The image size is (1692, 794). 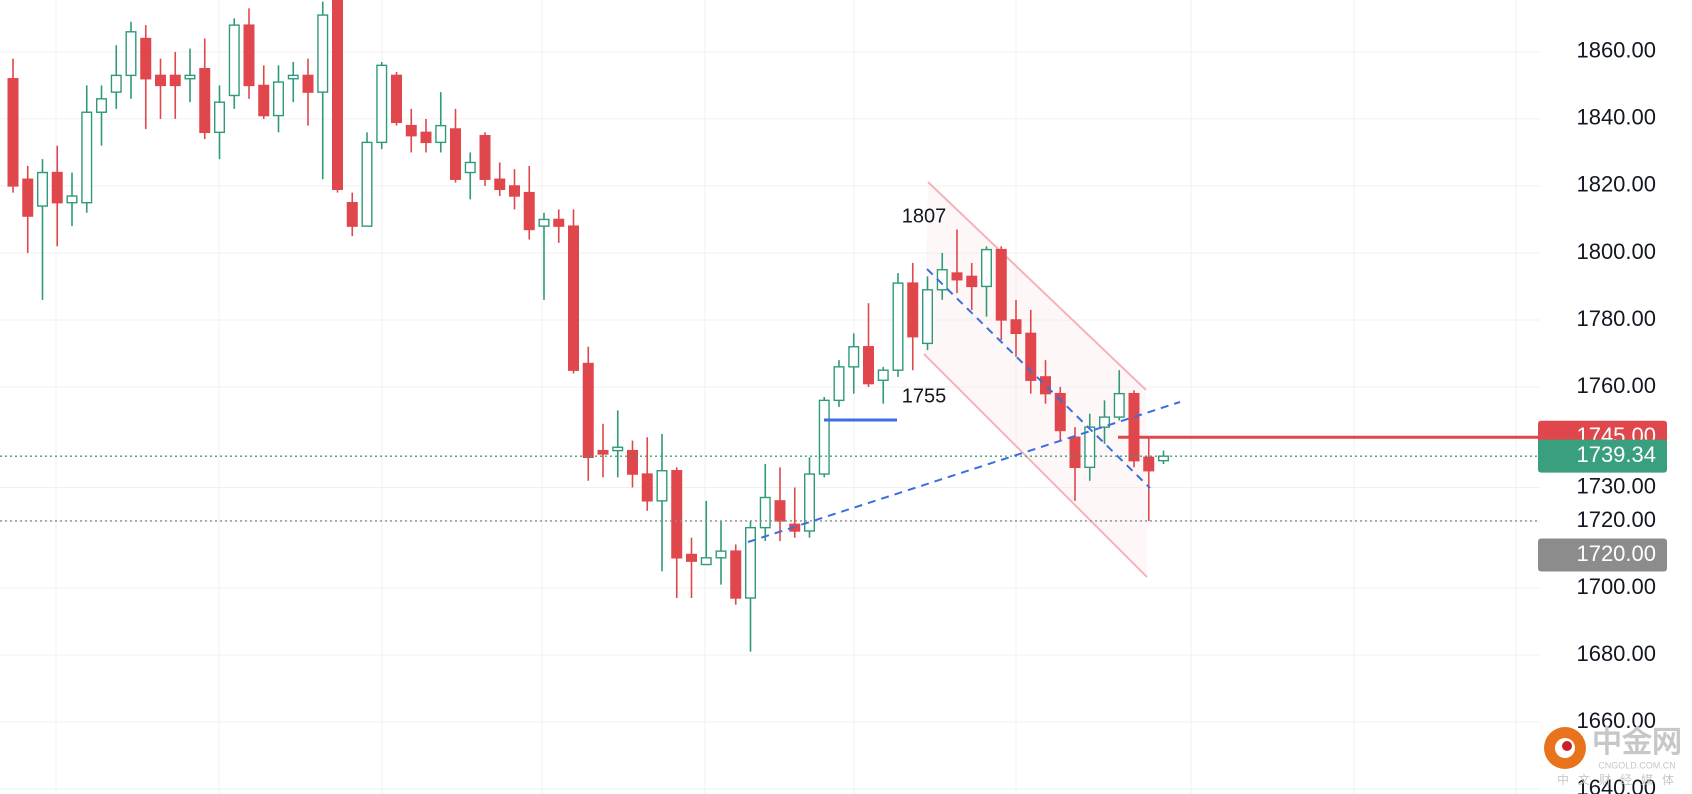 I want to click on y-tick-label: 1720.00, so click(x=1616, y=519).